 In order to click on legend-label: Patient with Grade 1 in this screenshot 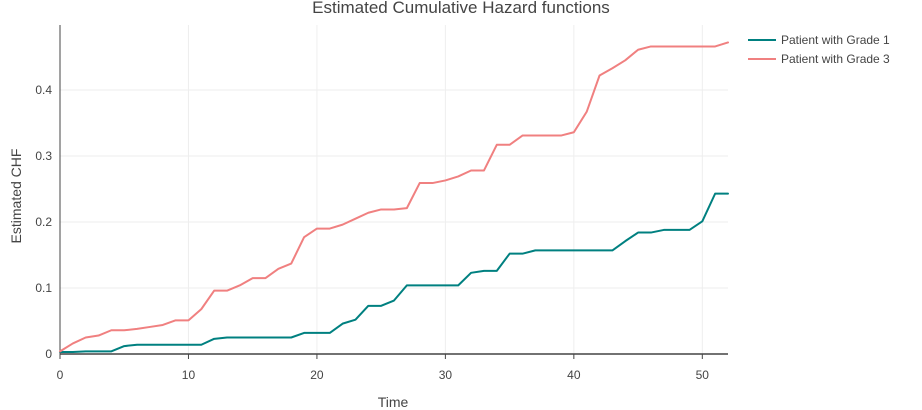, I will do `click(835, 40)`.